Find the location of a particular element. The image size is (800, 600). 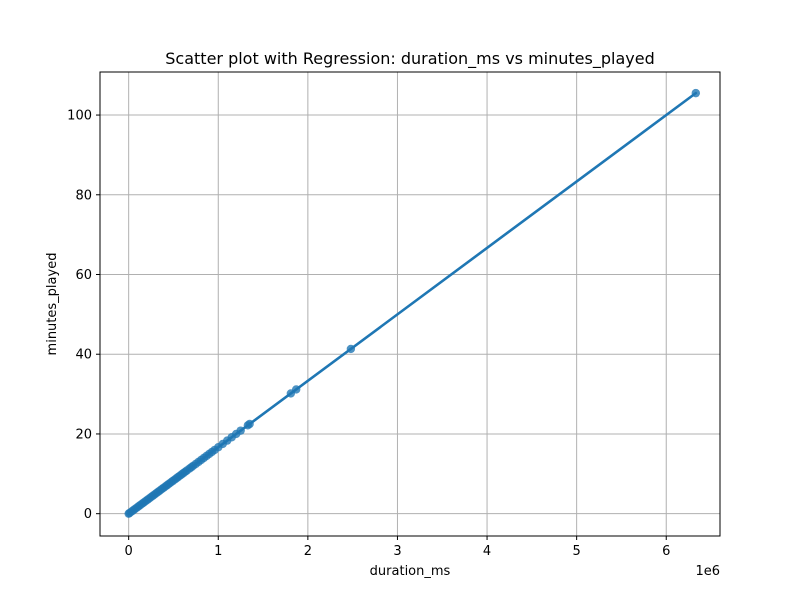

x-tick-label: 6 is located at coordinates (666, 551).